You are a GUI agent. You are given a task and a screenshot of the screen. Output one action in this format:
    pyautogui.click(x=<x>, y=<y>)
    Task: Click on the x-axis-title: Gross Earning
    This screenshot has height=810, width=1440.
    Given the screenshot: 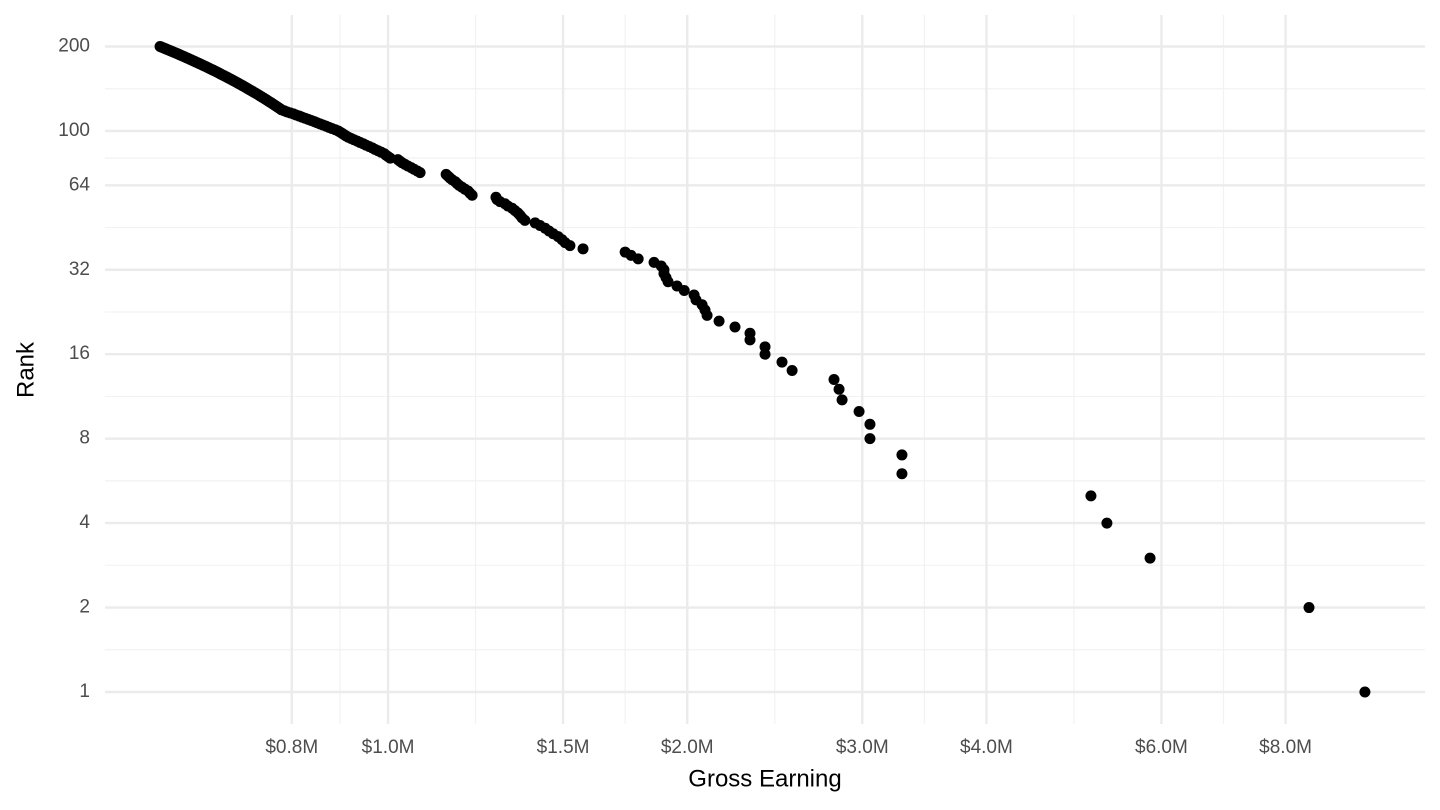 What is the action you would take?
    pyautogui.click(x=764, y=778)
    